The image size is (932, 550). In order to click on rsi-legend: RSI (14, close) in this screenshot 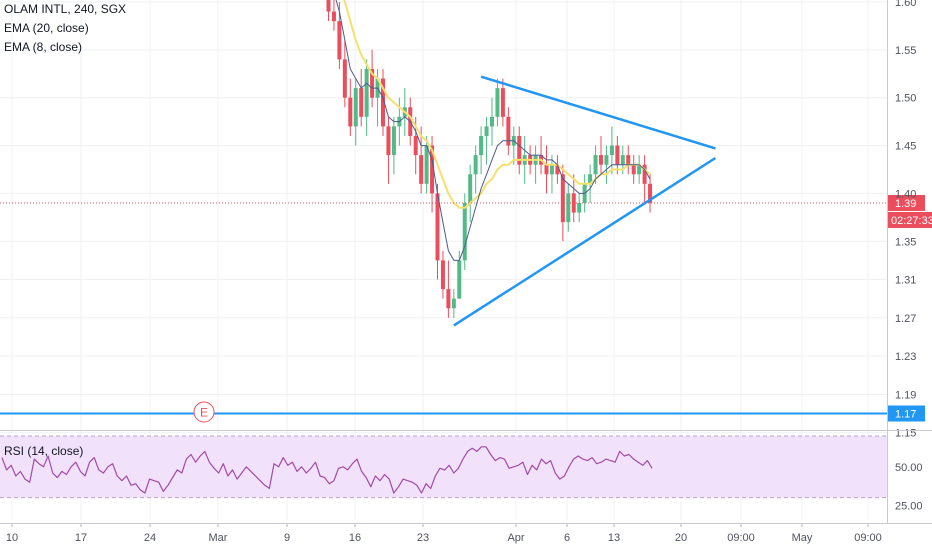, I will do `click(44, 451)`.